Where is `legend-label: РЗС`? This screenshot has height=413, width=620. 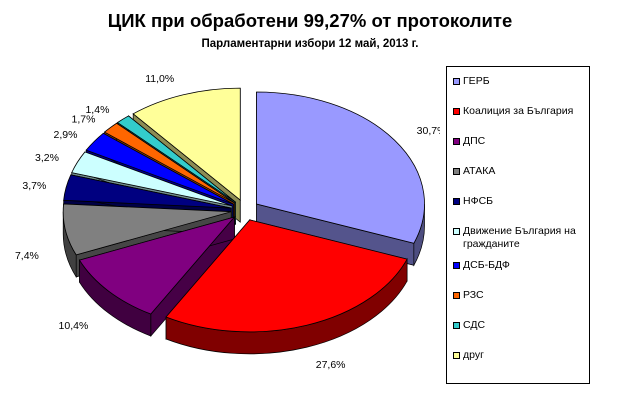
legend-label: РЗС is located at coordinates (521, 295).